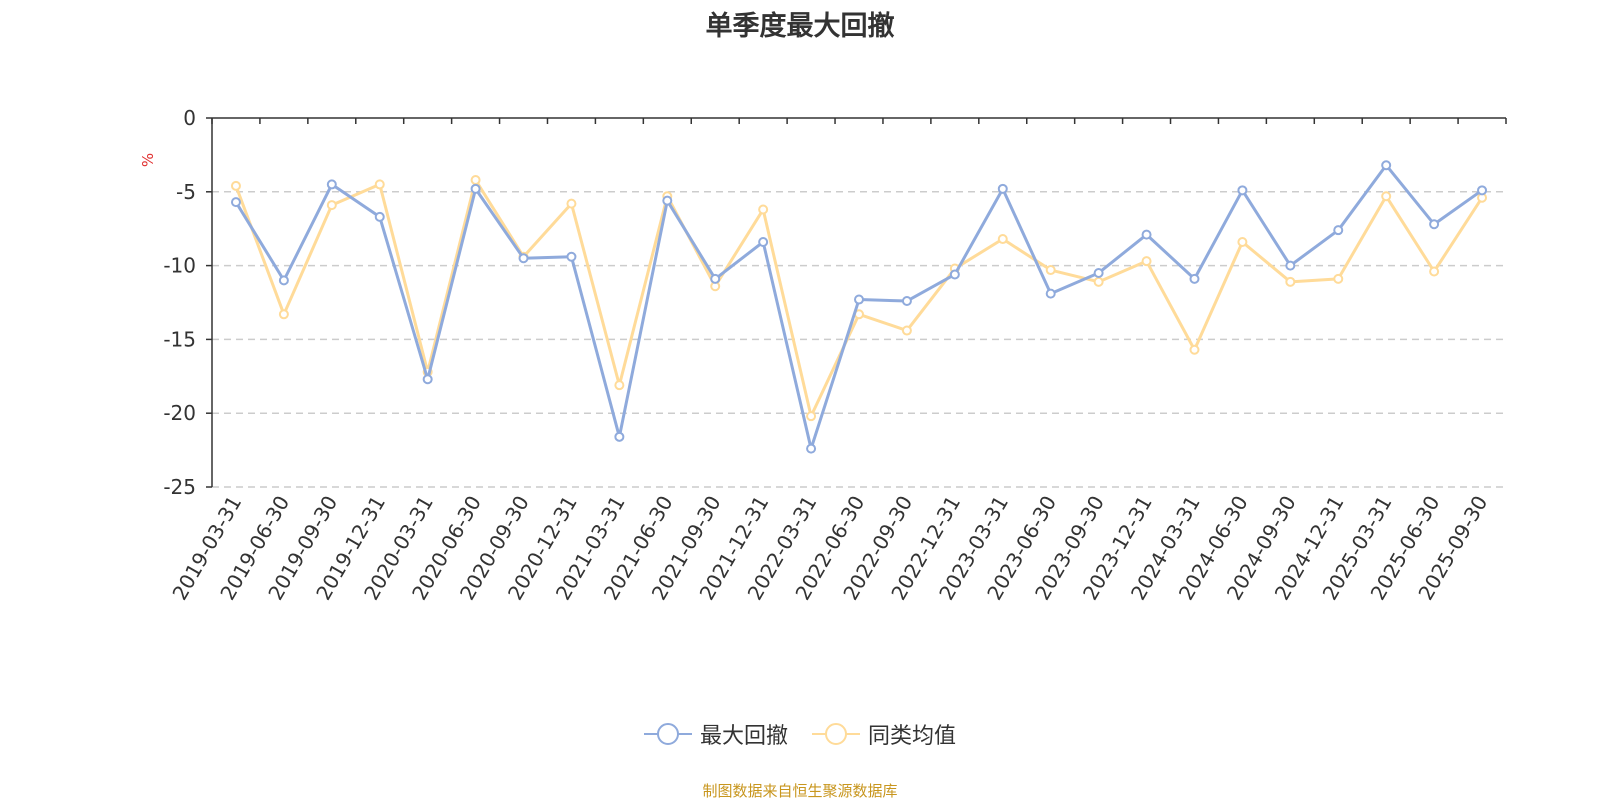 This screenshot has height=801, width=1600. I want to click on y-tick-label-2: -10, so click(179, 266).